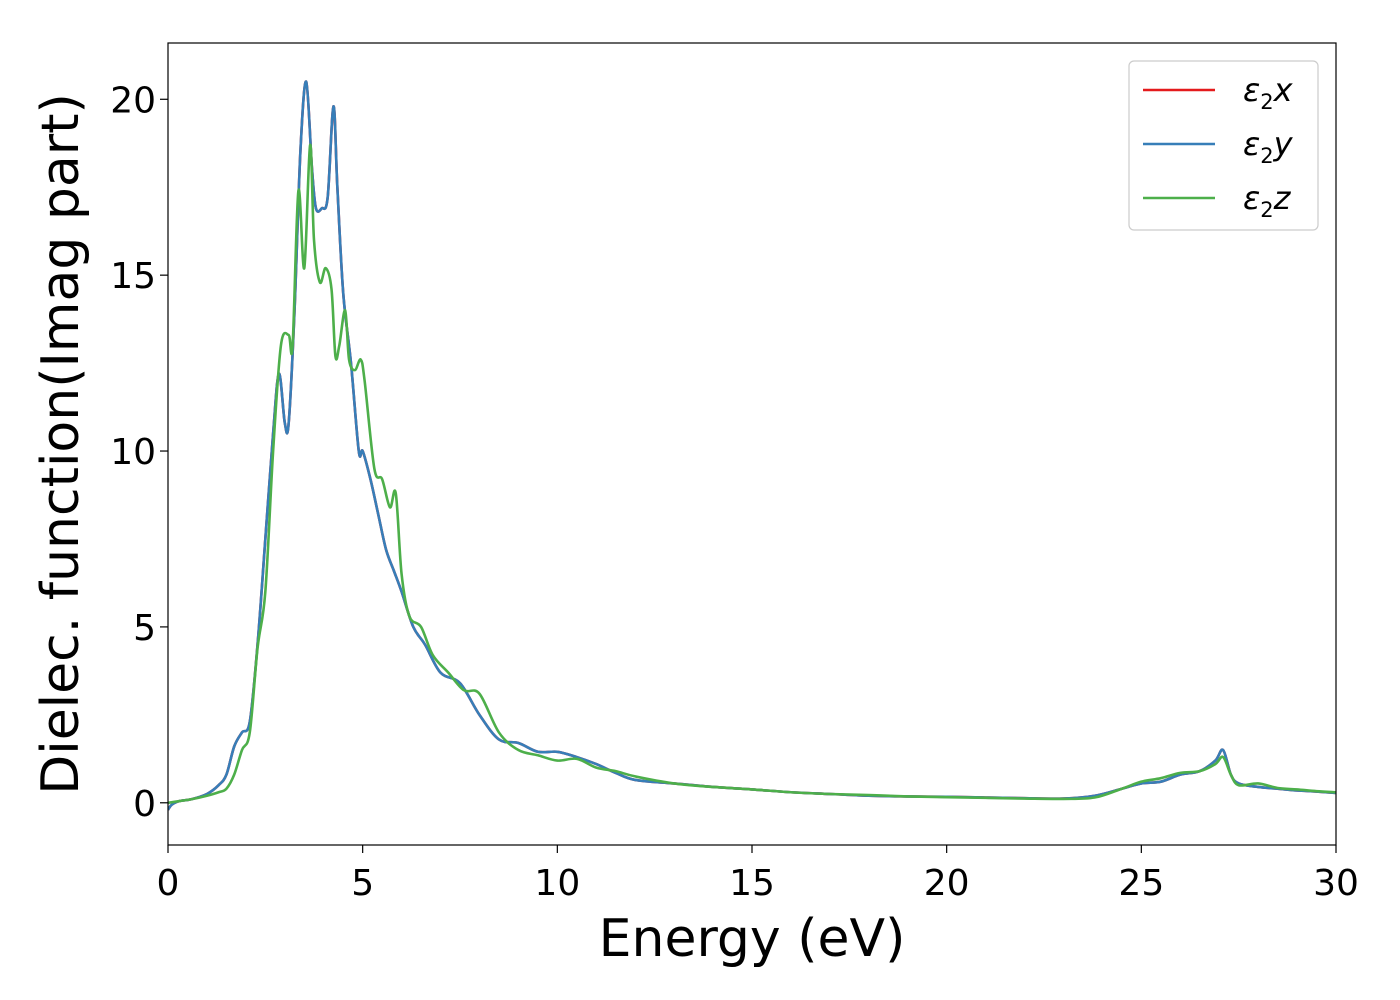  What do you see at coordinates (61, 444) in the screenshot?
I see `y-axis-title: Dielec. function(Imag part)` at bounding box center [61, 444].